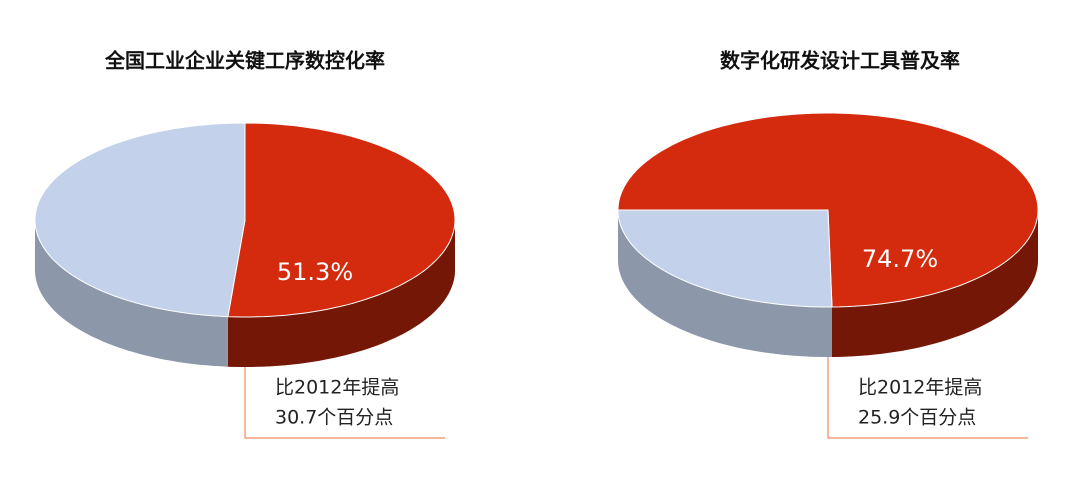  Describe the element at coordinates (315, 272) in the screenshot. I see `value-label: 51.3%` at that location.